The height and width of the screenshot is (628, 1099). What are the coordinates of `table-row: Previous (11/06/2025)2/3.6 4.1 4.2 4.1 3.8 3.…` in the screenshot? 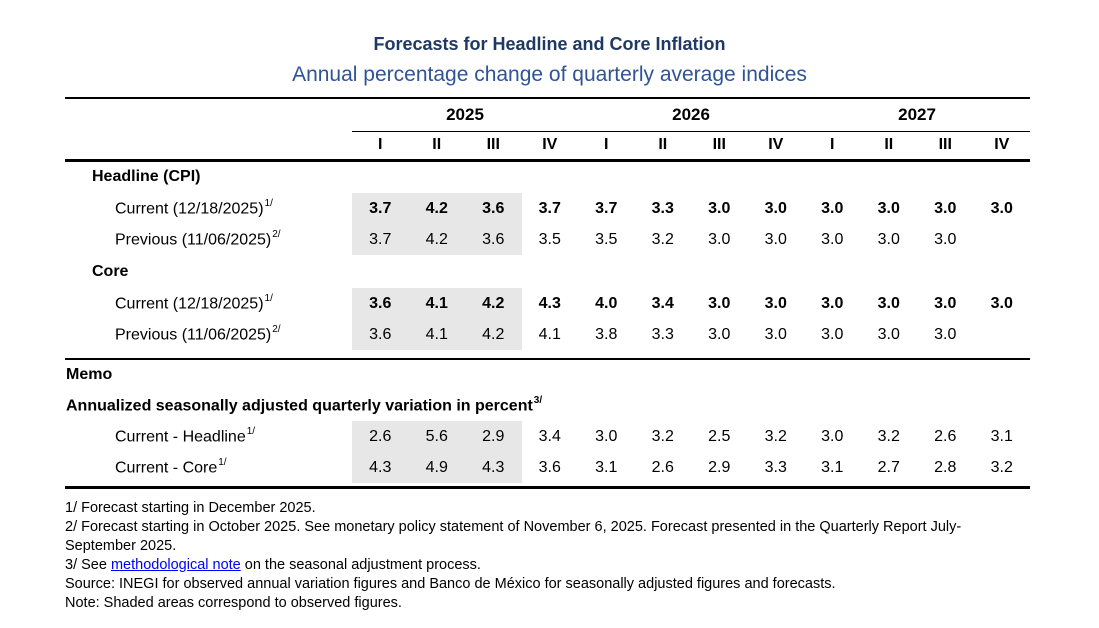 It's located at (547, 334).